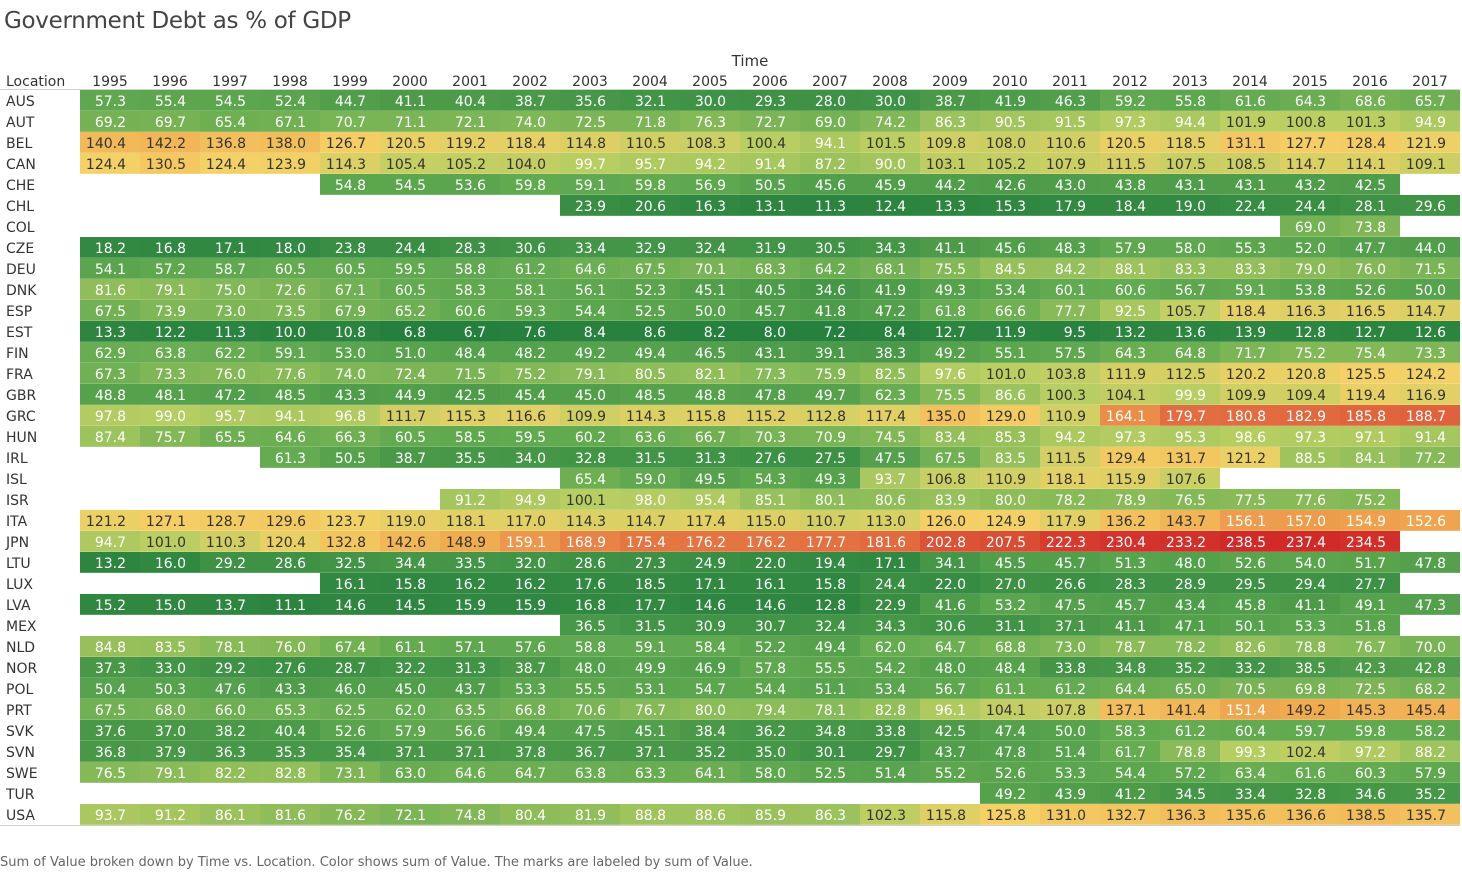 The height and width of the screenshot is (876, 1462). Describe the element at coordinates (110, 648) in the screenshot. I see `cell-value: 84.8` at that location.